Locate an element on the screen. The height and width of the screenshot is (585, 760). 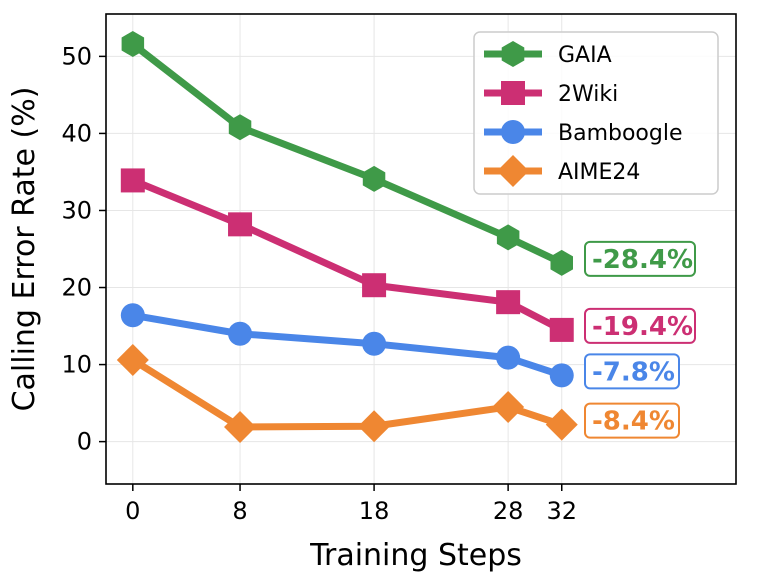
annotation-aime24: -8.4% is located at coordinates (632, 420).